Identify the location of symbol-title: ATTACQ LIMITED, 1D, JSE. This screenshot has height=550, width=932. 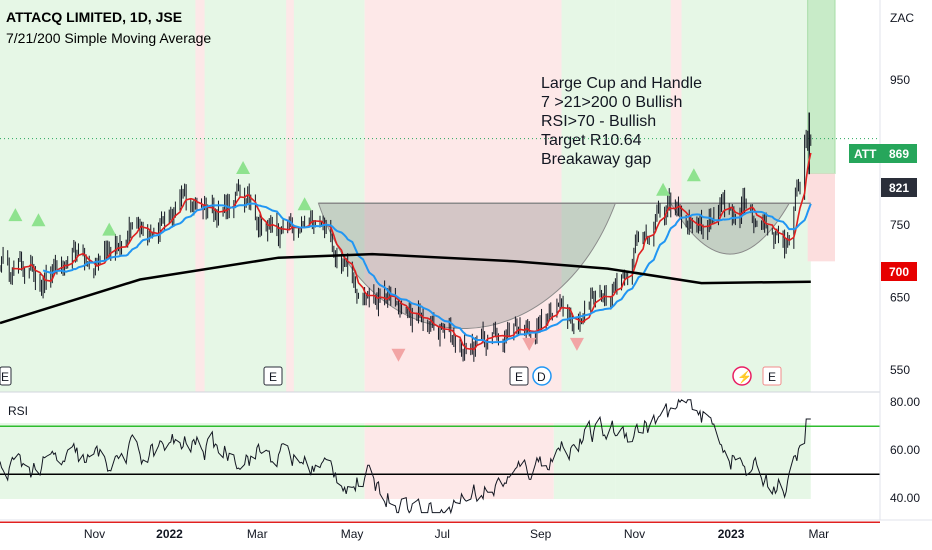
(94, 17).